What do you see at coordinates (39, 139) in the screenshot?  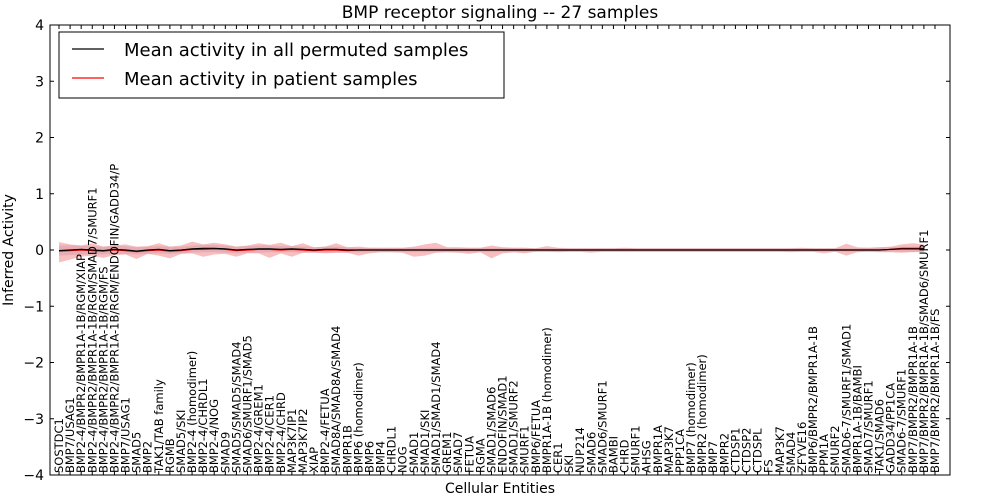 I see `y-tick-label: 2` at bounding box center [39, 139].